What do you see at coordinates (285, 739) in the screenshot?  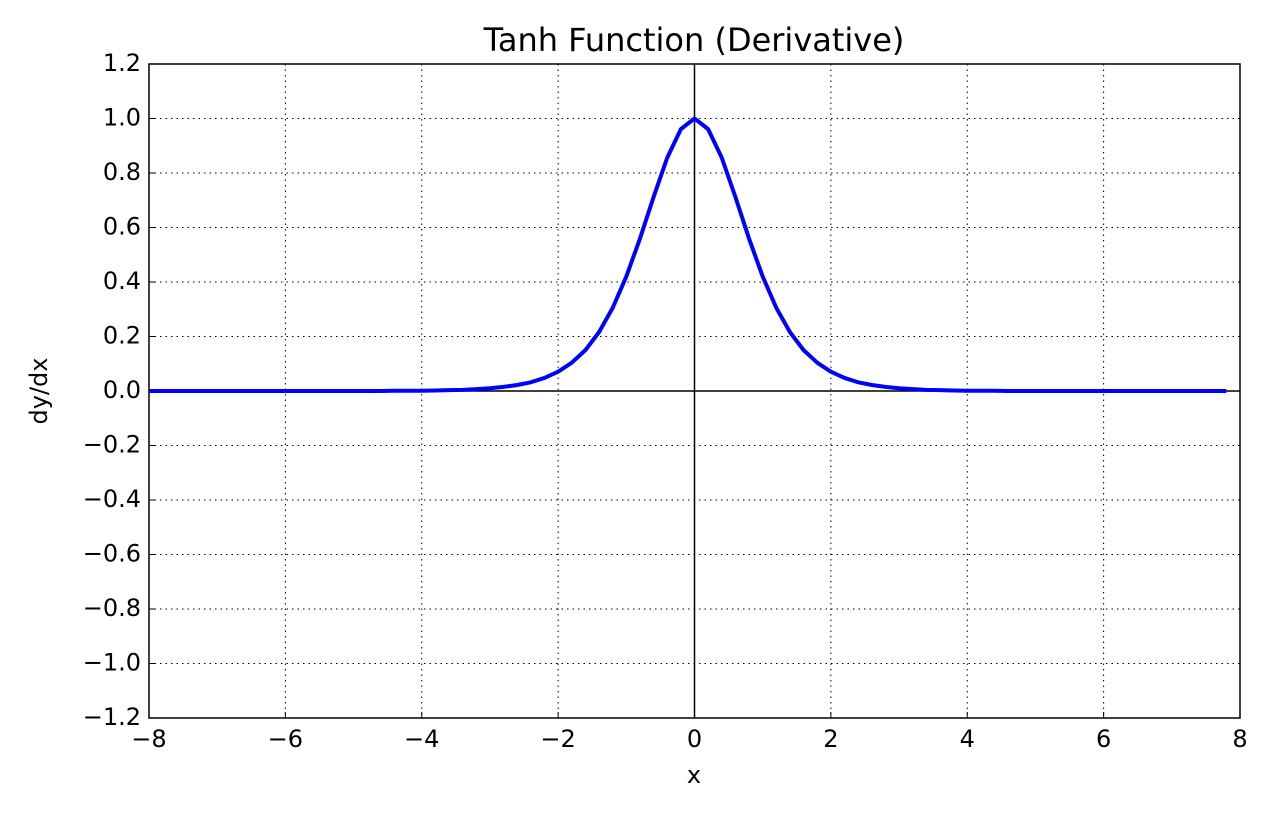 I see `x-tick-label: −6` at bounding box center [285, 739].